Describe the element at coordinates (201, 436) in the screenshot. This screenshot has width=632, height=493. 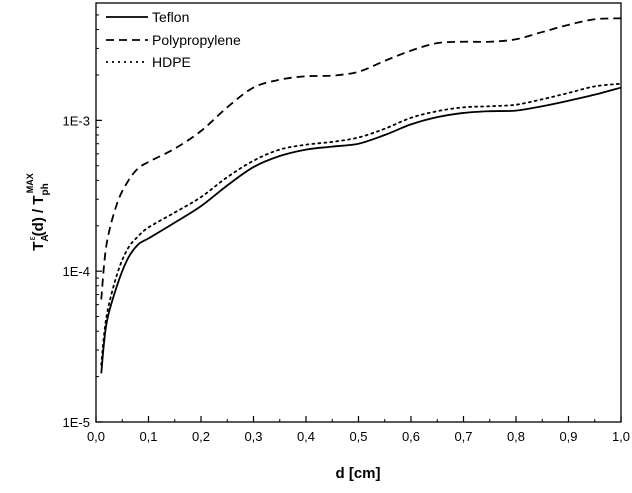
I see `x-tick-label: 0,2` at that location.